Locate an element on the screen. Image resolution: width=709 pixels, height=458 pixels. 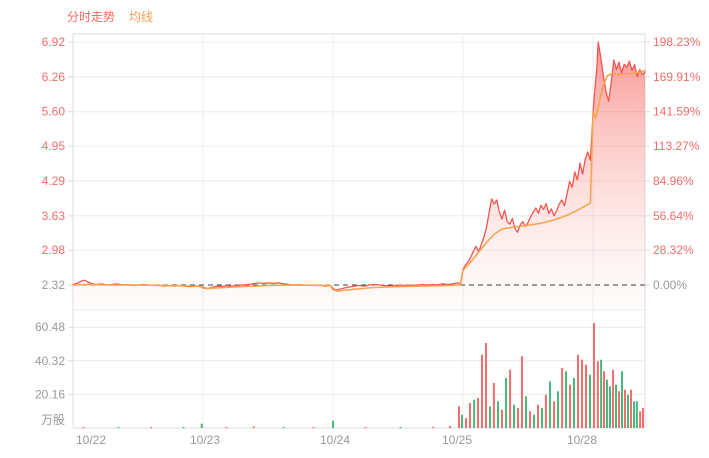
x-axis-date-label: 10/23 is located at coordinates (205, 440).